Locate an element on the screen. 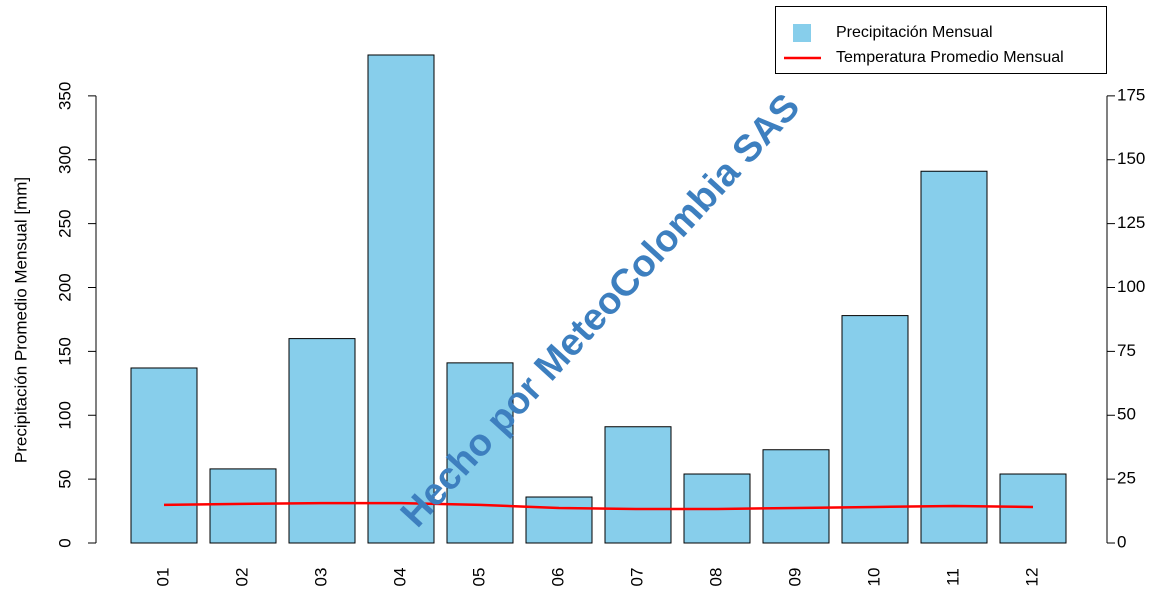 The width and height of the screenshot is (1163, 595). y-tick-label: 200 is located at coordinates (64, 287).